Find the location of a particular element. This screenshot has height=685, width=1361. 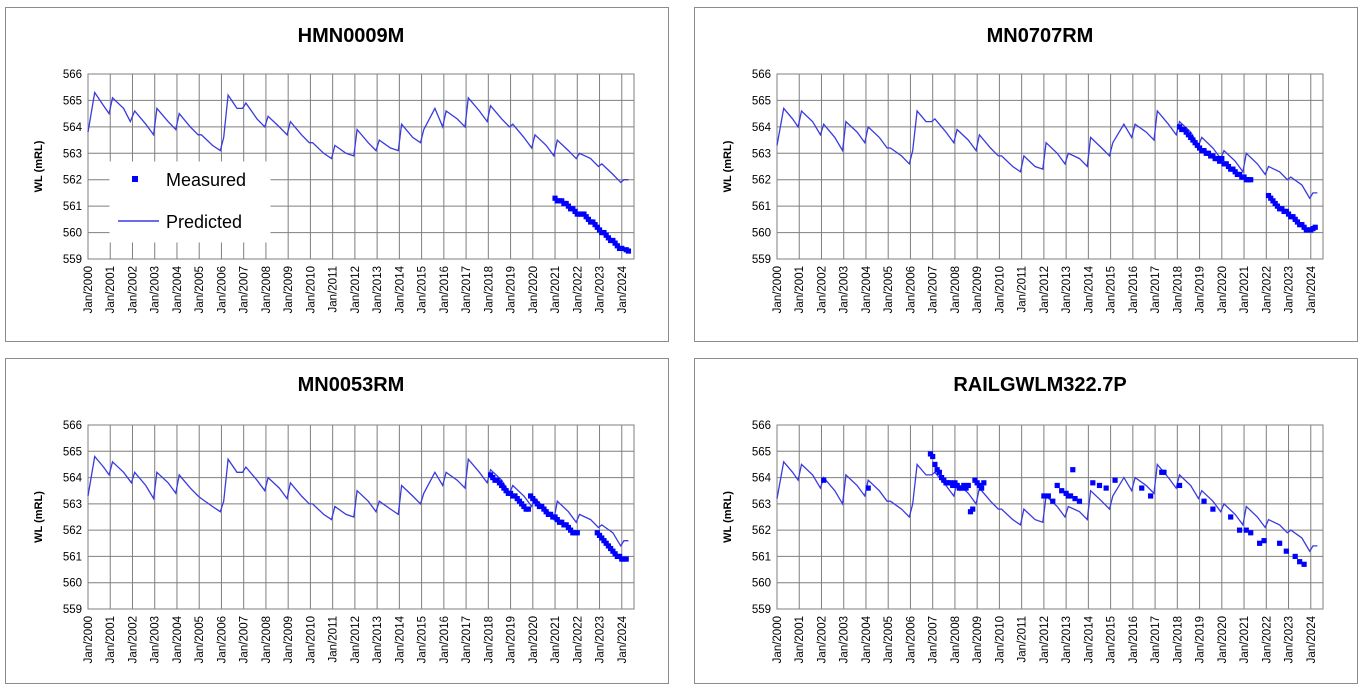

x-tick-label: Jan/2005 is located at coordinates (200, 289).